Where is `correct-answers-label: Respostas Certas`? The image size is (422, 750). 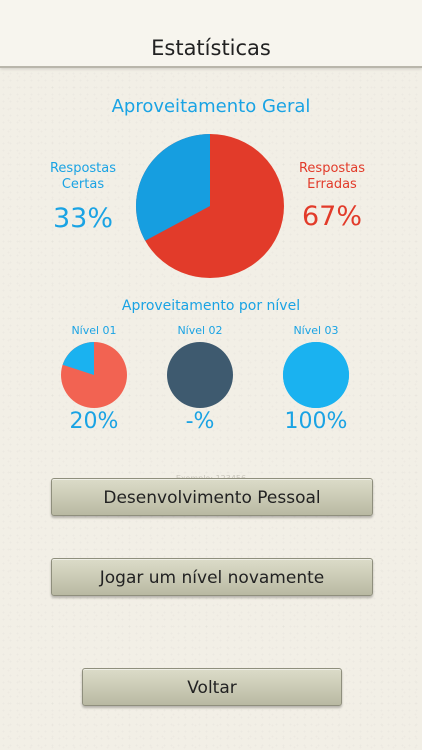 correct-answers-label: Respostas Certas is located at coordinates (83, 177).